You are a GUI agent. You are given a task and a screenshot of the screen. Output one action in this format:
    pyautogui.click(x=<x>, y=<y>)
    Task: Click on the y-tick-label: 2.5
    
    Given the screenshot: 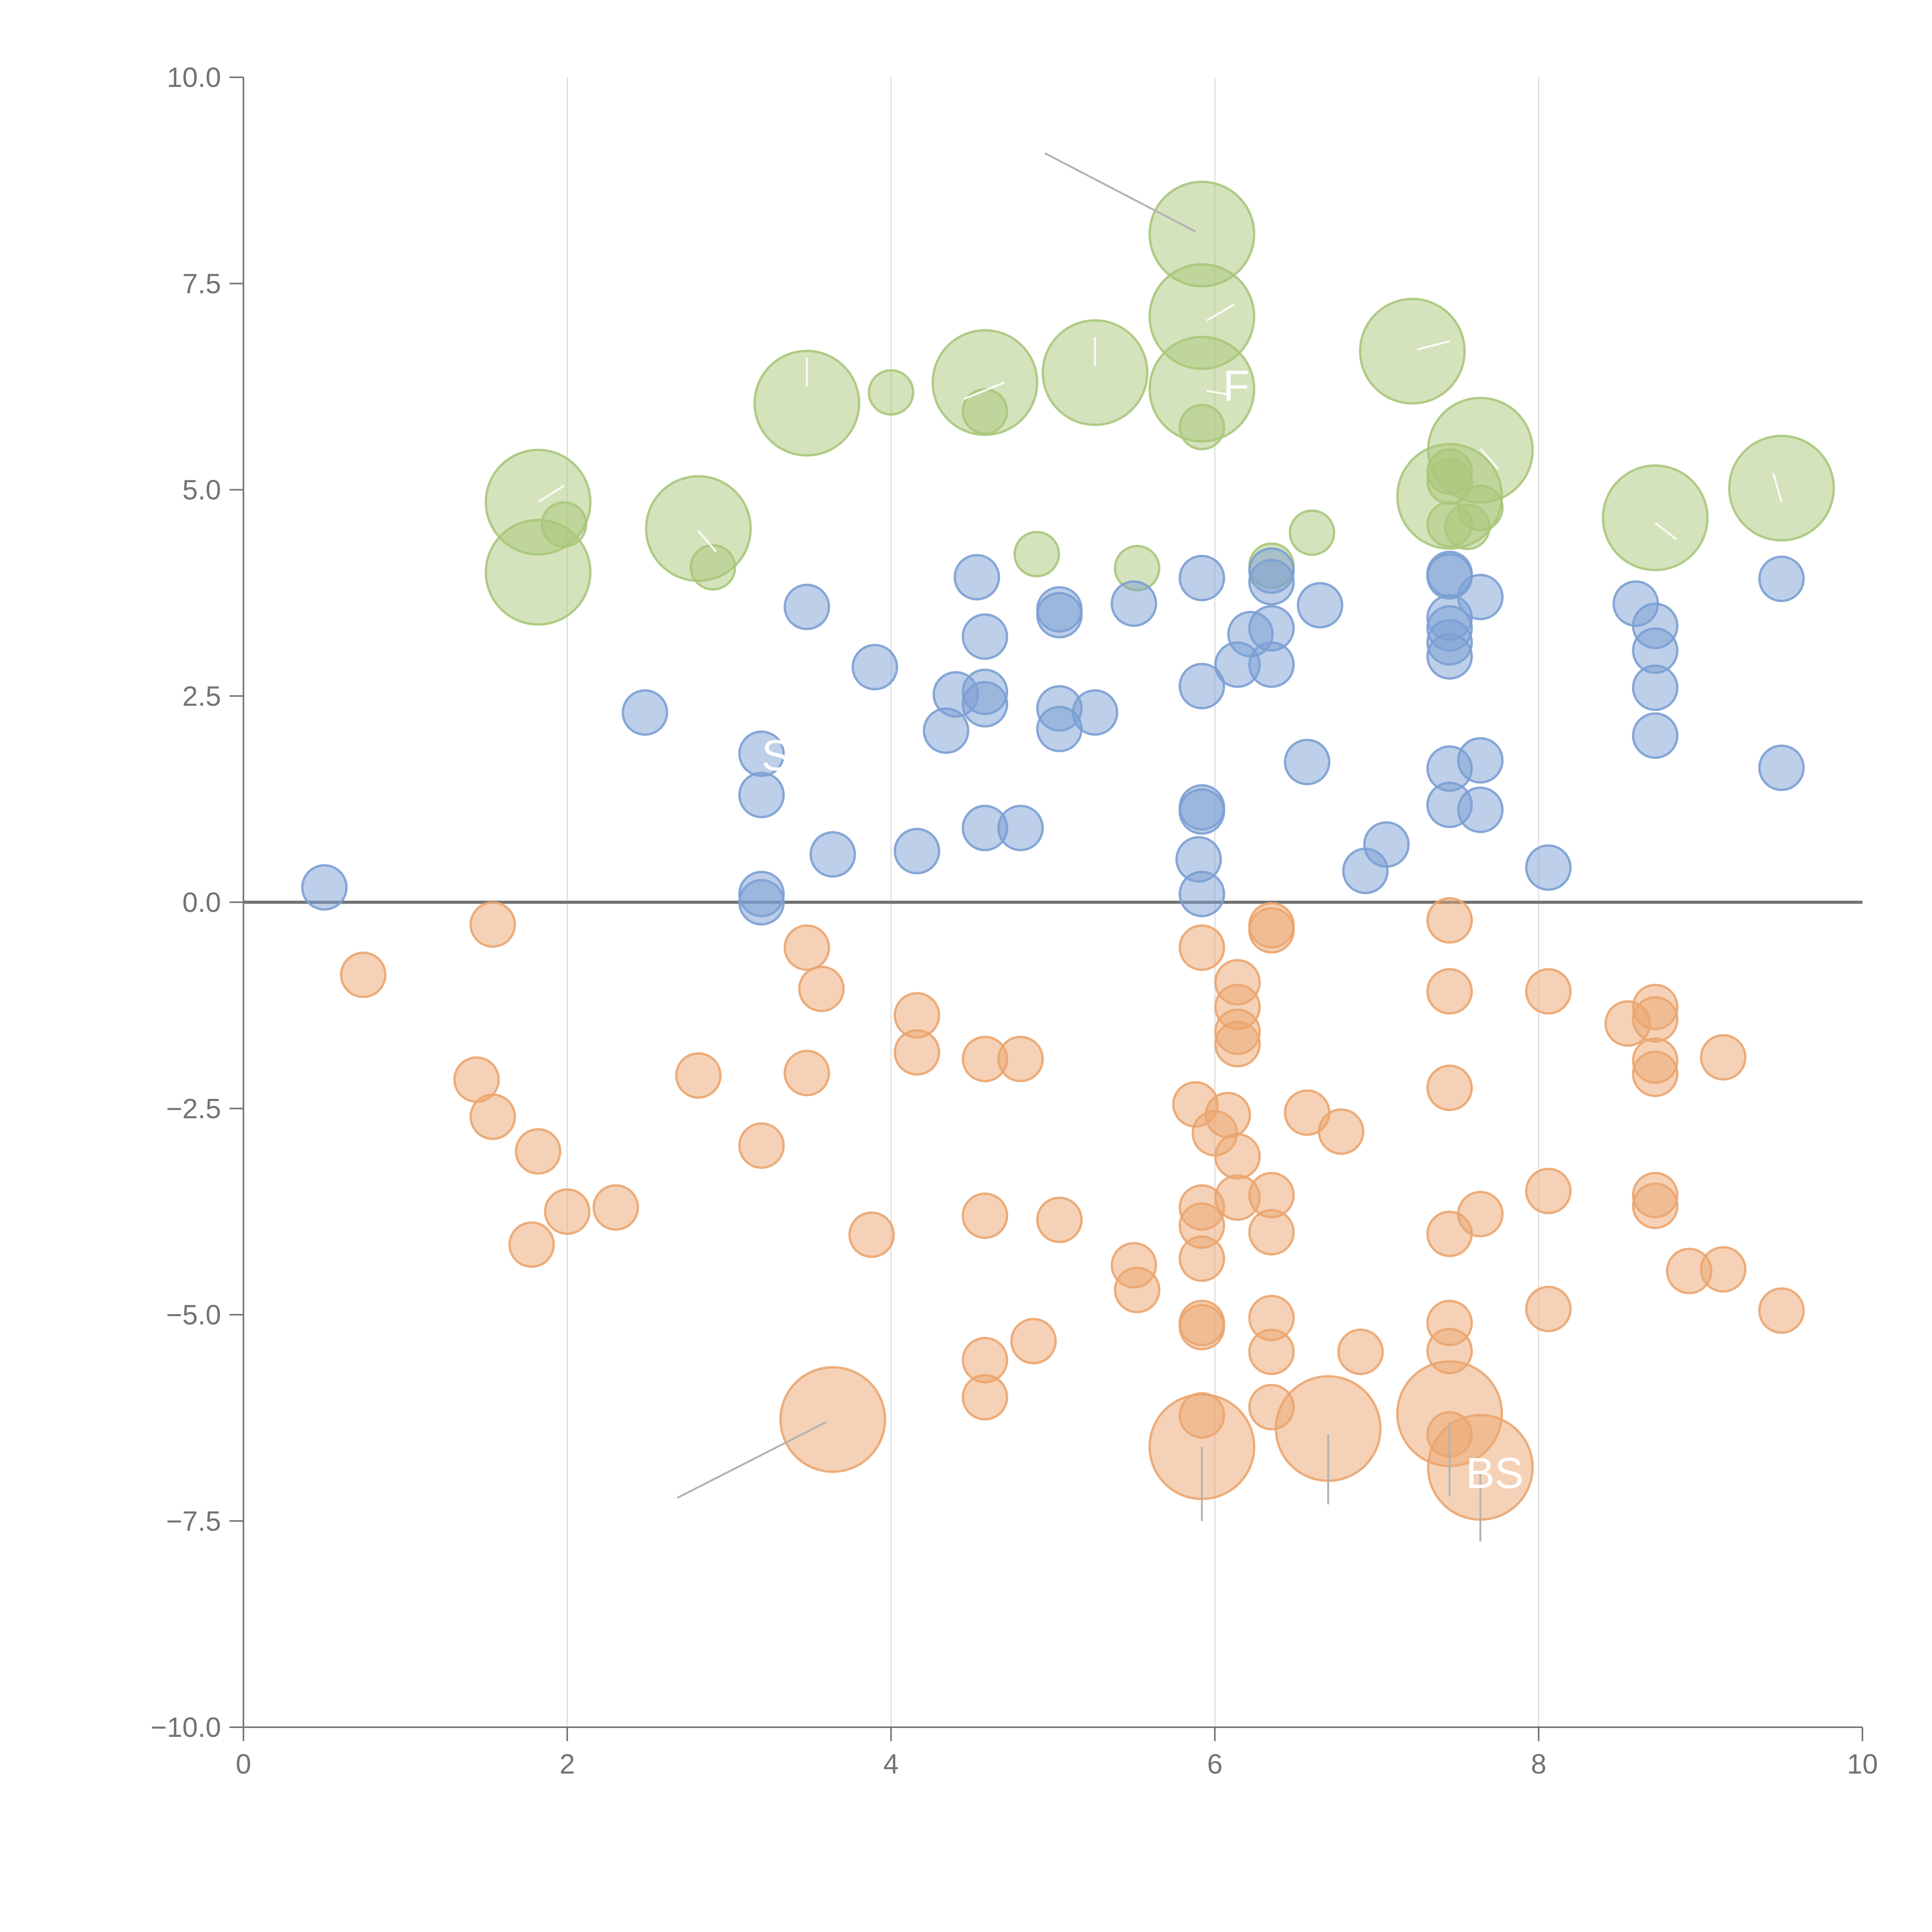 What is the action you would take?
    pyautogui.click(x=202, y=696)
    